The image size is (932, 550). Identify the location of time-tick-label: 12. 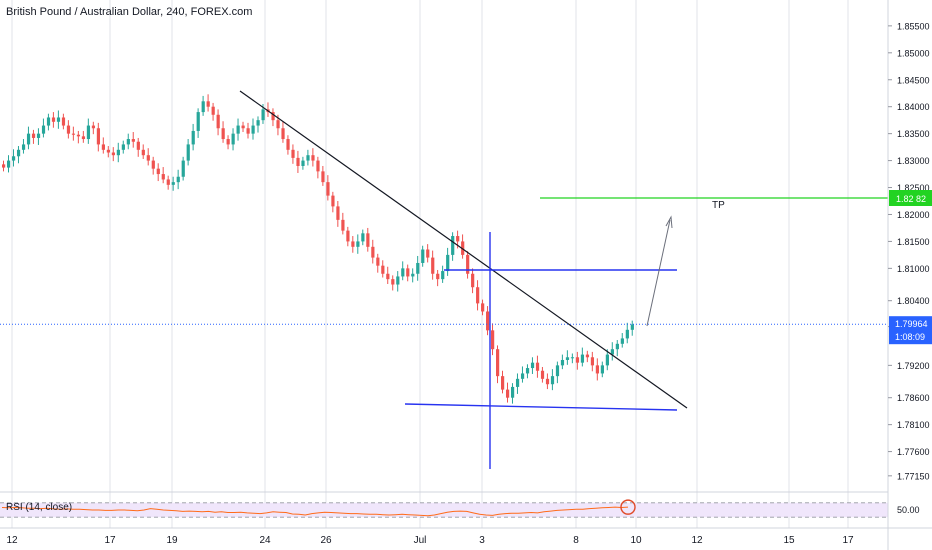
(697, 540).